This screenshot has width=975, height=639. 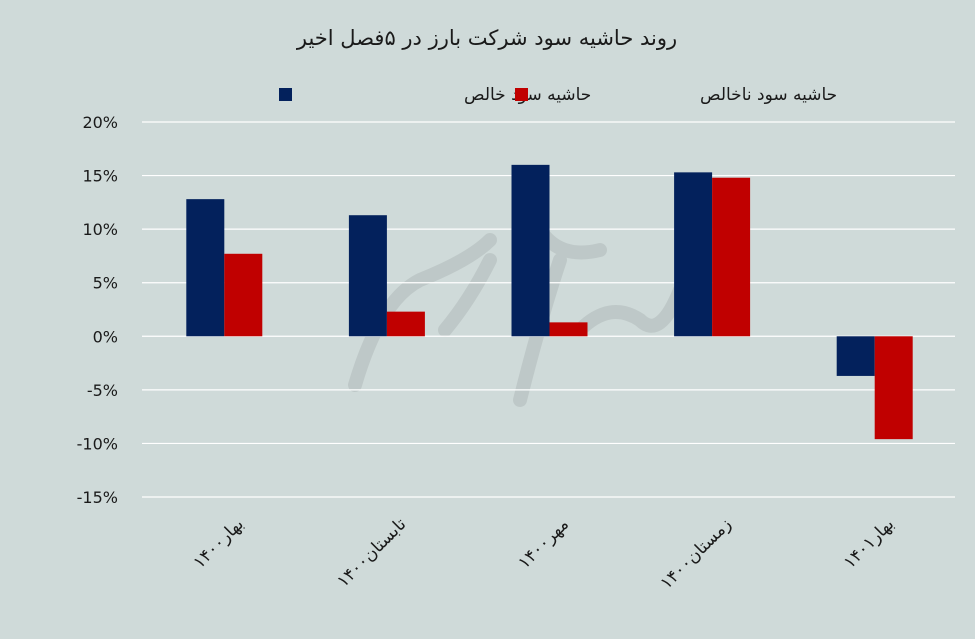 What do you see at coordinates (543, 543) in the screenshot?
I see `x-category-label: مهر۱۴۰۰` at bounding box center [543, 543].